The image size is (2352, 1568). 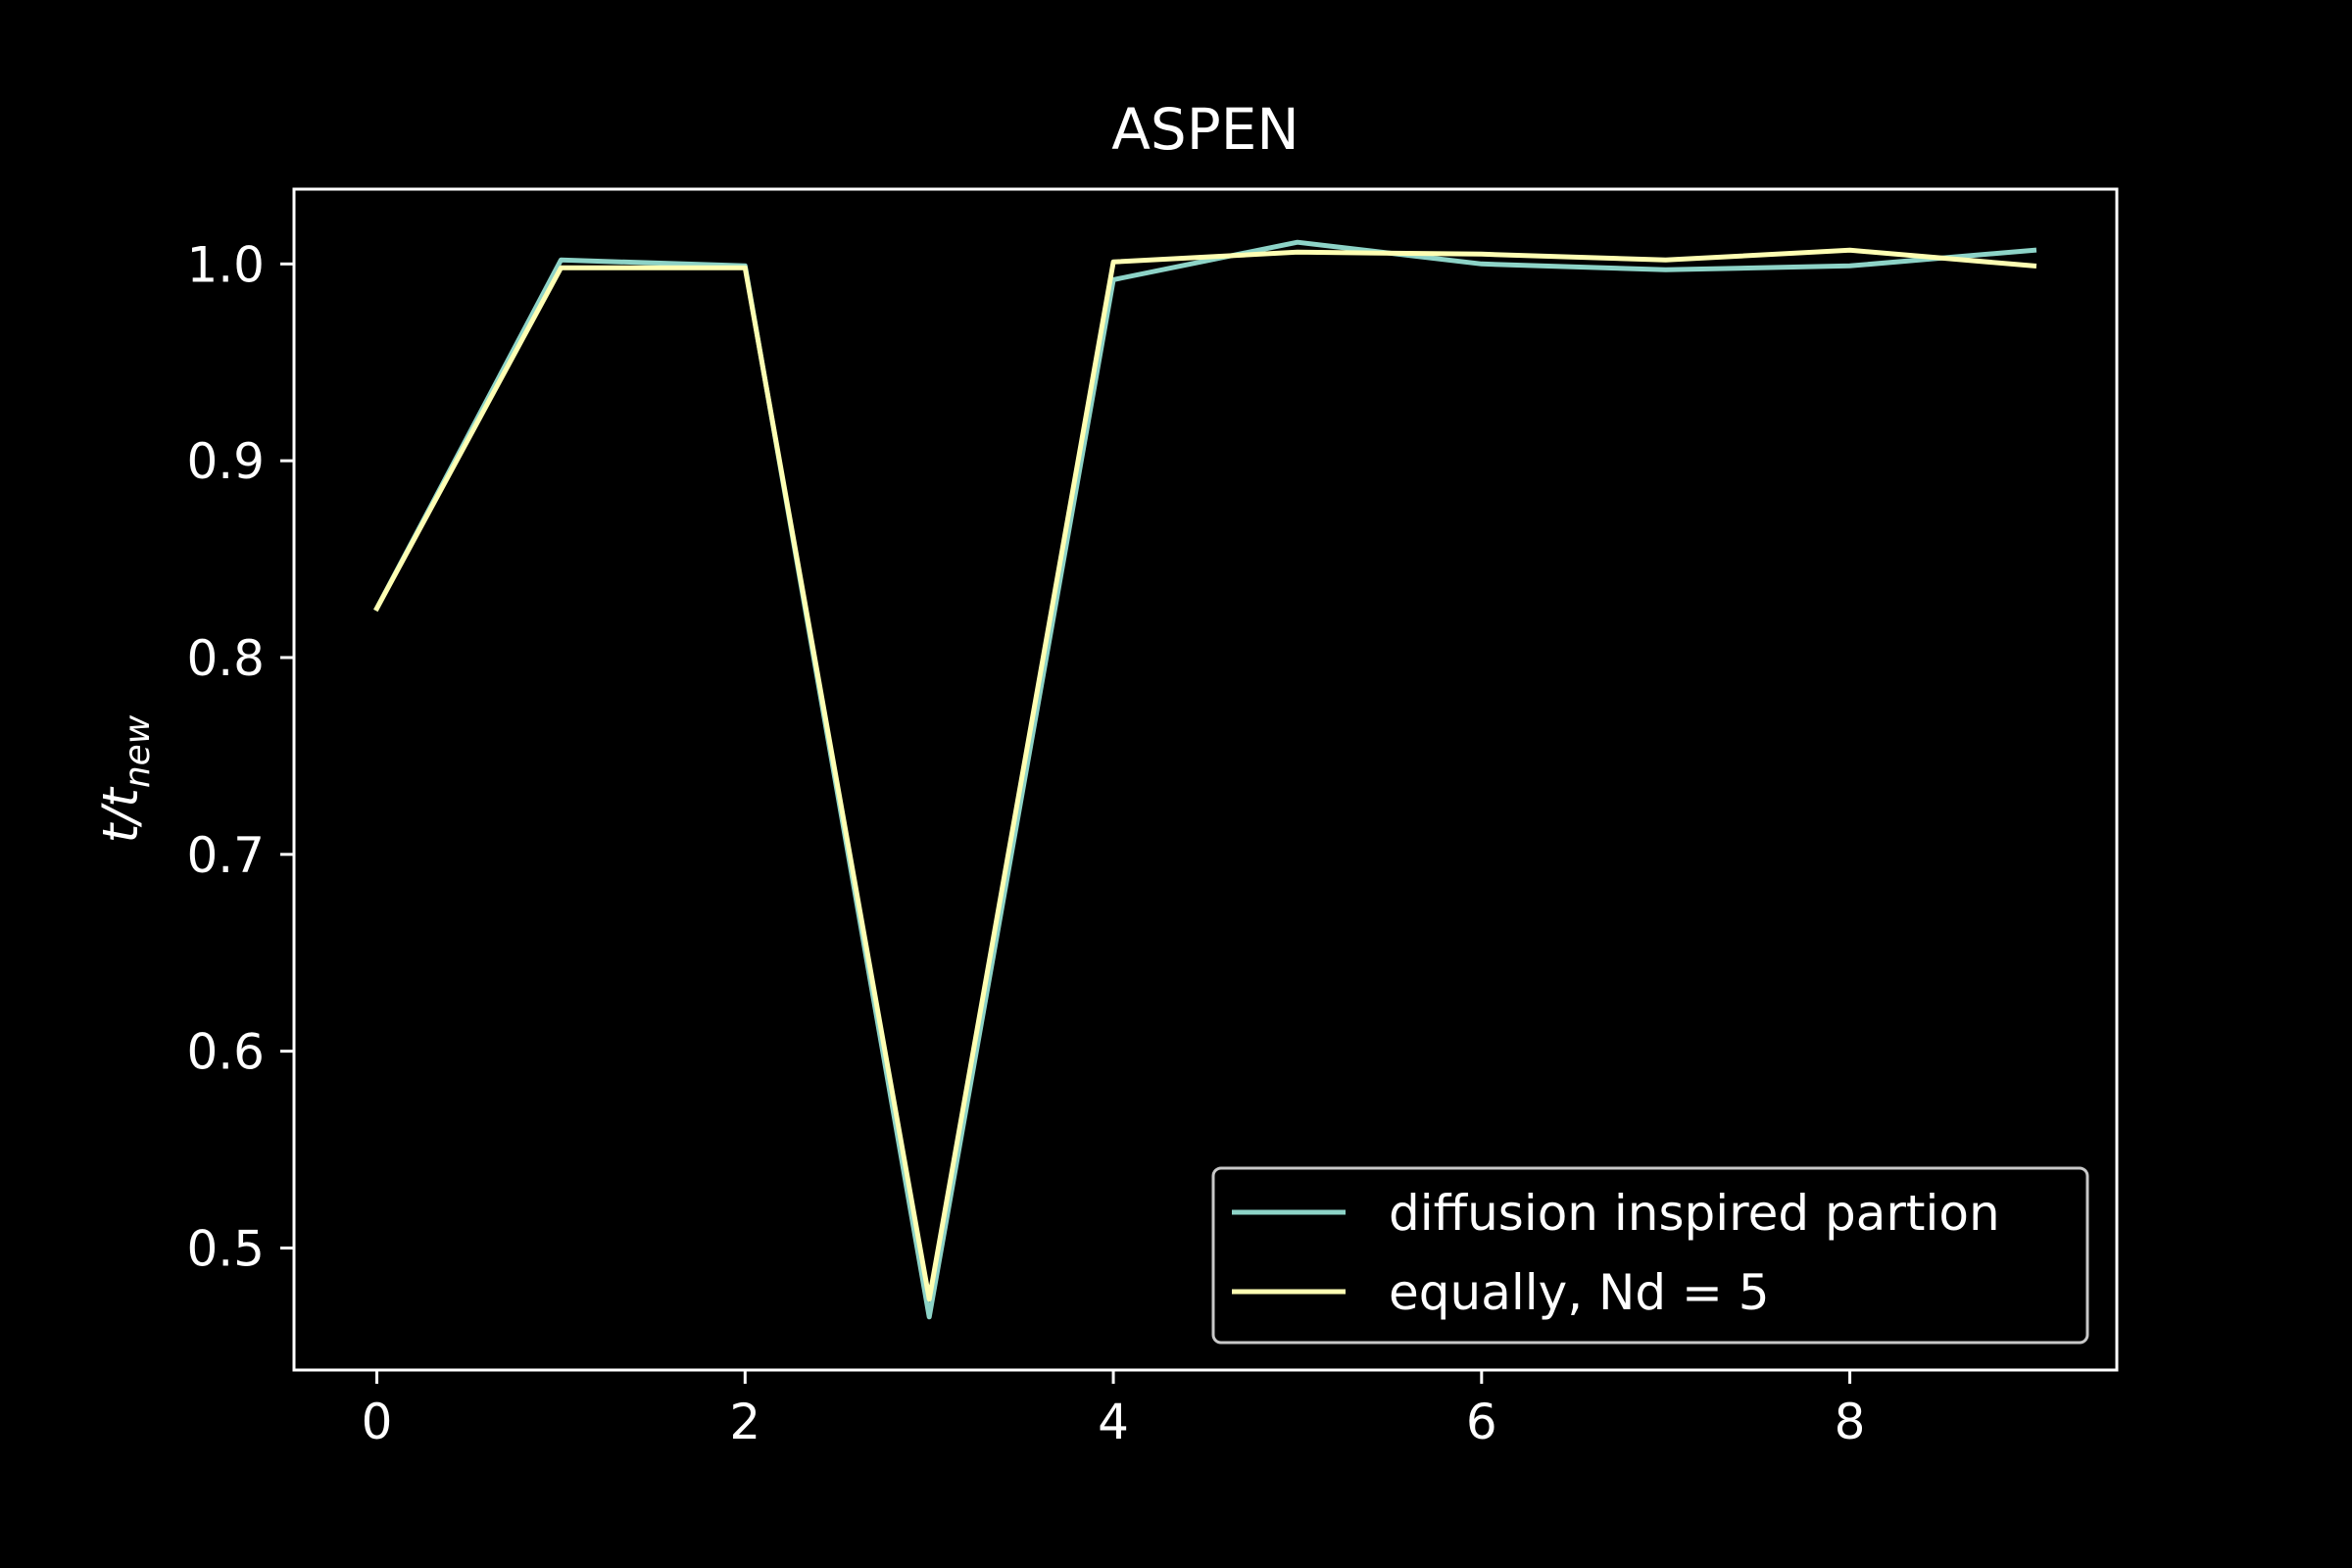 What do you see at coordinates (225, 658) in the screenshot?
I see `y-tick-label: 0.8` at bounding box center [225, 658].